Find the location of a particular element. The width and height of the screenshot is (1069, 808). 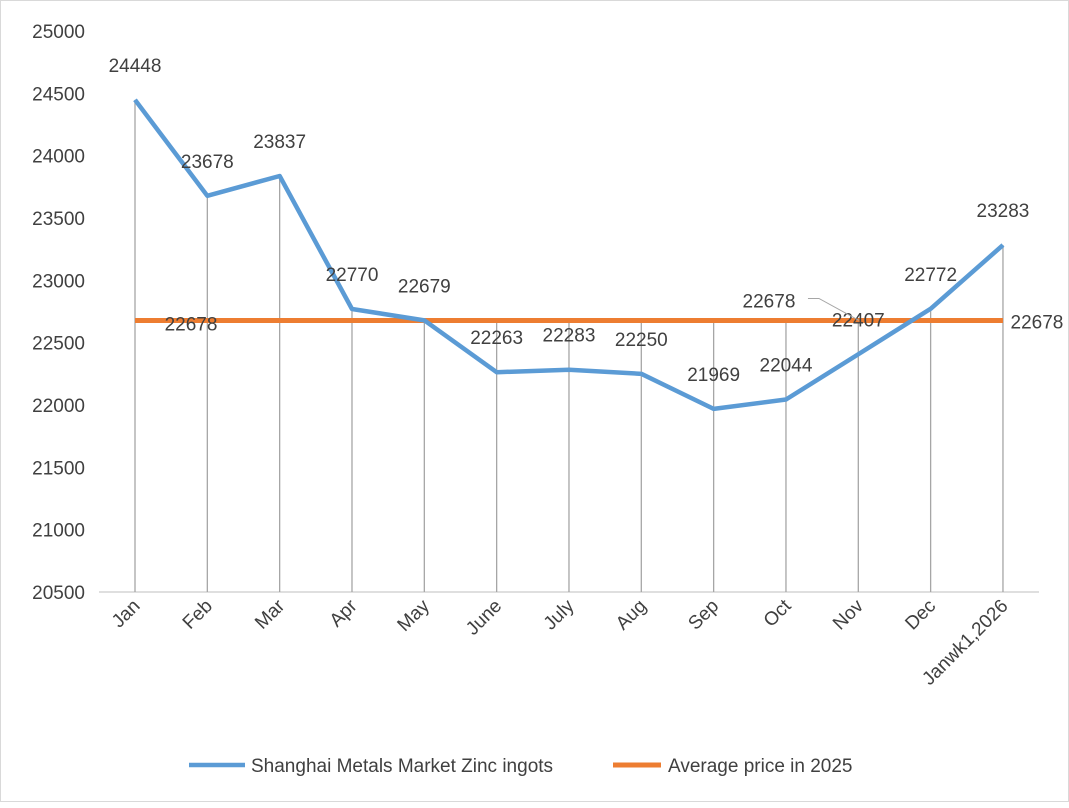

x-tick-label: July is located at coordinates (559, 614).